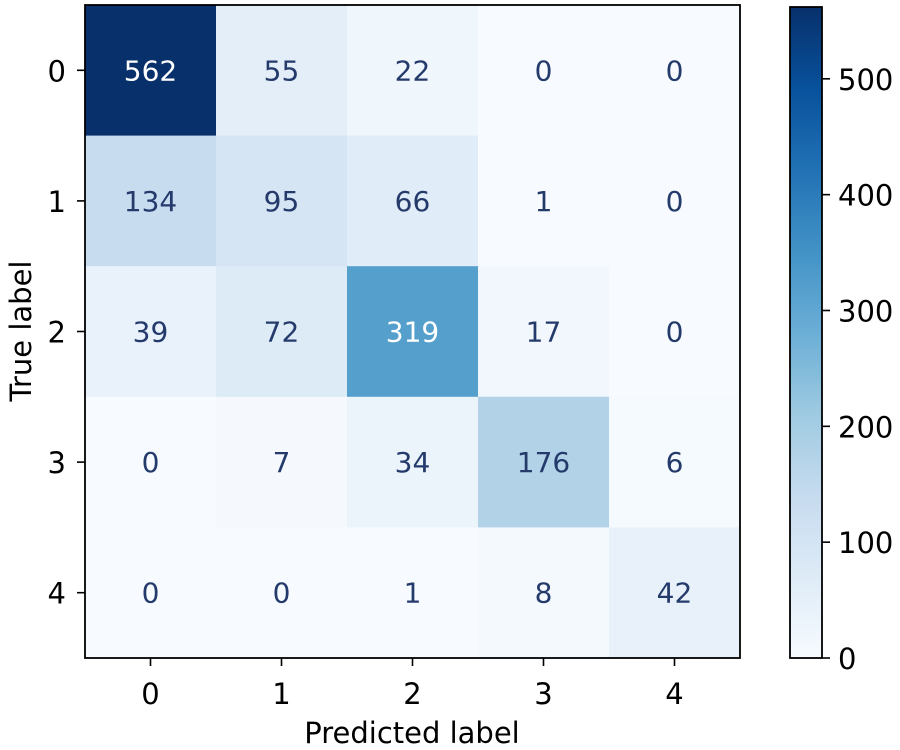 The image size is (900, 750). I want to click on heatmap-cell-r2-c0, so click(151, 332).